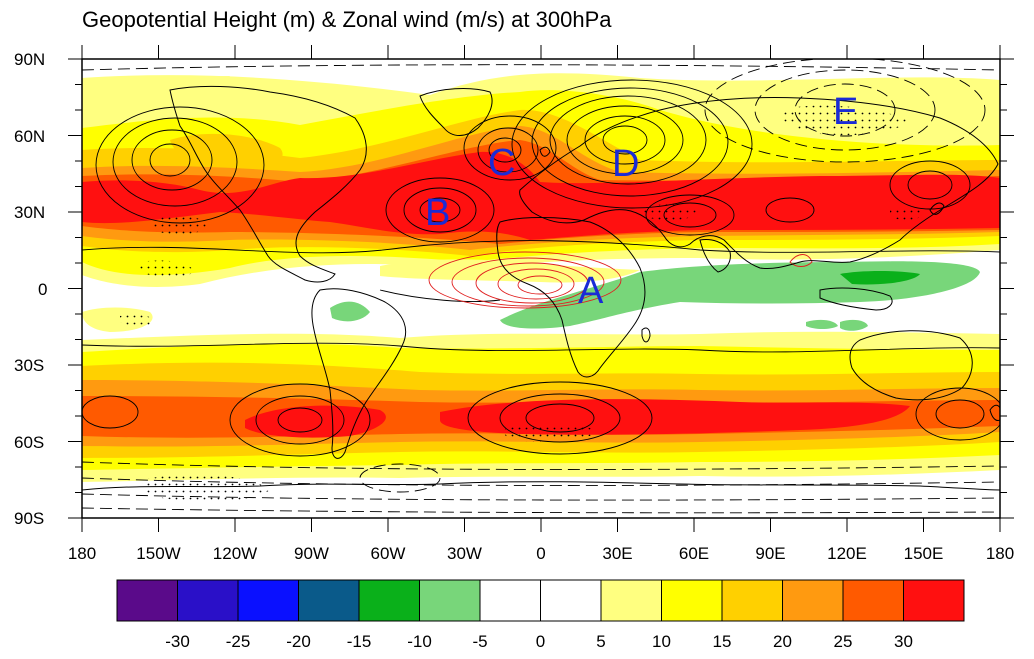  I want to click on region-label-b: B, so click(437, 213).